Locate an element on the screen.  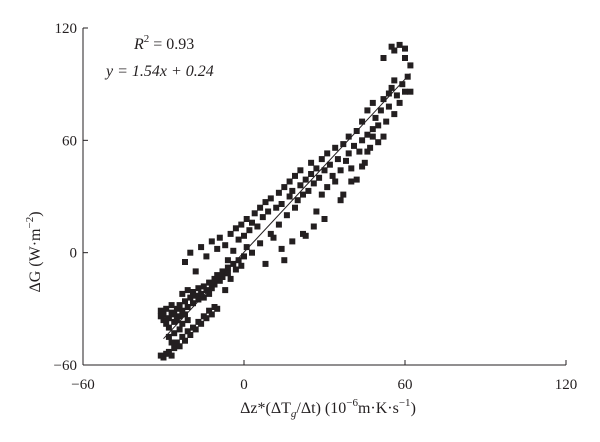
x-axis-label-superscript-2: −1 is located at coordinates (405, 403).